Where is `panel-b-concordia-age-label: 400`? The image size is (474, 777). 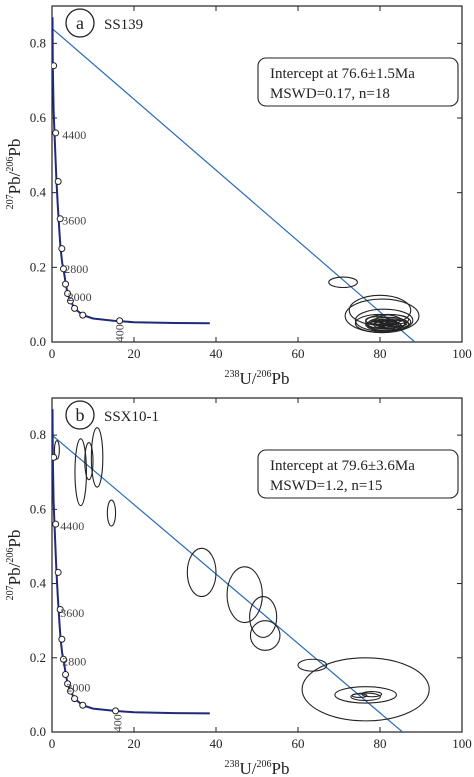
panel-b-concordia-age-label: 400 is located at coordinates (118, 723).